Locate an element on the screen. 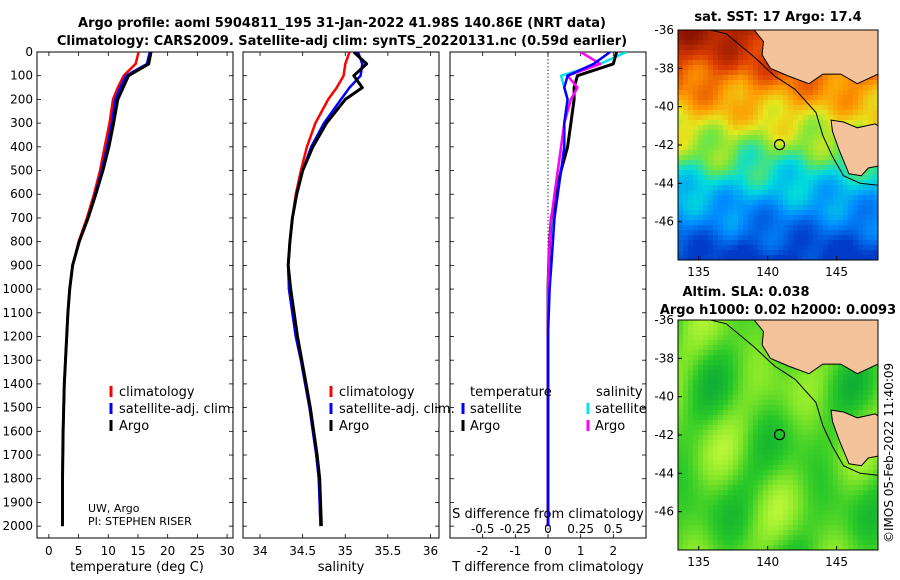  depth-tick-label: 1300 is located at coordinates (17, 360).